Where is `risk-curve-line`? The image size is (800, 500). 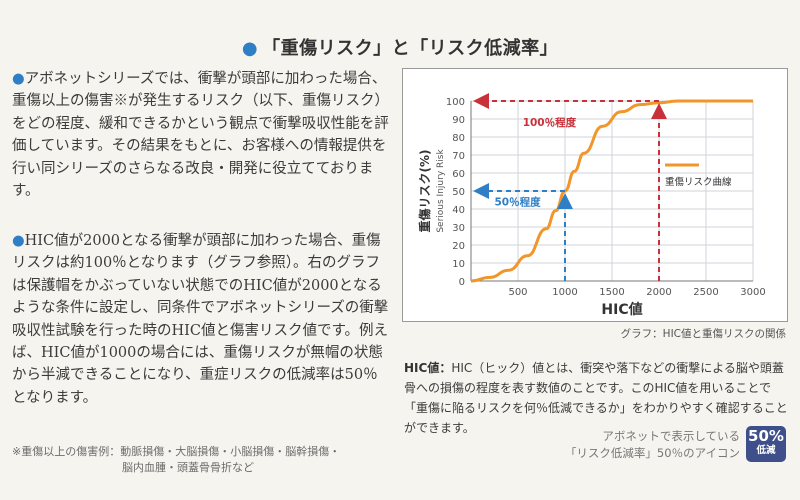 risk-curve-line is located at coordinates (611, 191).